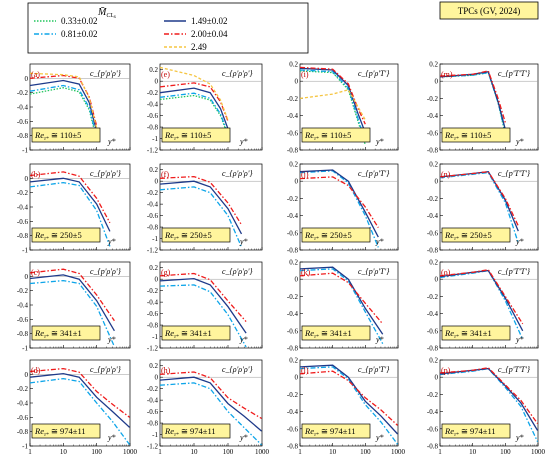 The width and height of the screenshot is (550, 457). I want to click on x-tick-label: 100, so click(365, 452).